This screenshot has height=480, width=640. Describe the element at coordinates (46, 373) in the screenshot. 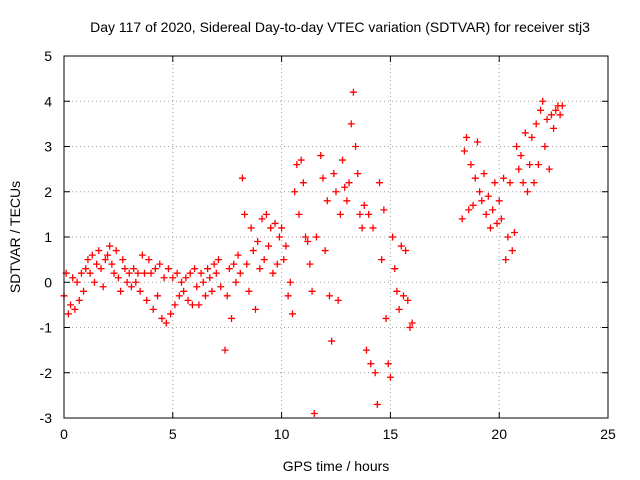

I see `y-tick-label: -2` at that location.